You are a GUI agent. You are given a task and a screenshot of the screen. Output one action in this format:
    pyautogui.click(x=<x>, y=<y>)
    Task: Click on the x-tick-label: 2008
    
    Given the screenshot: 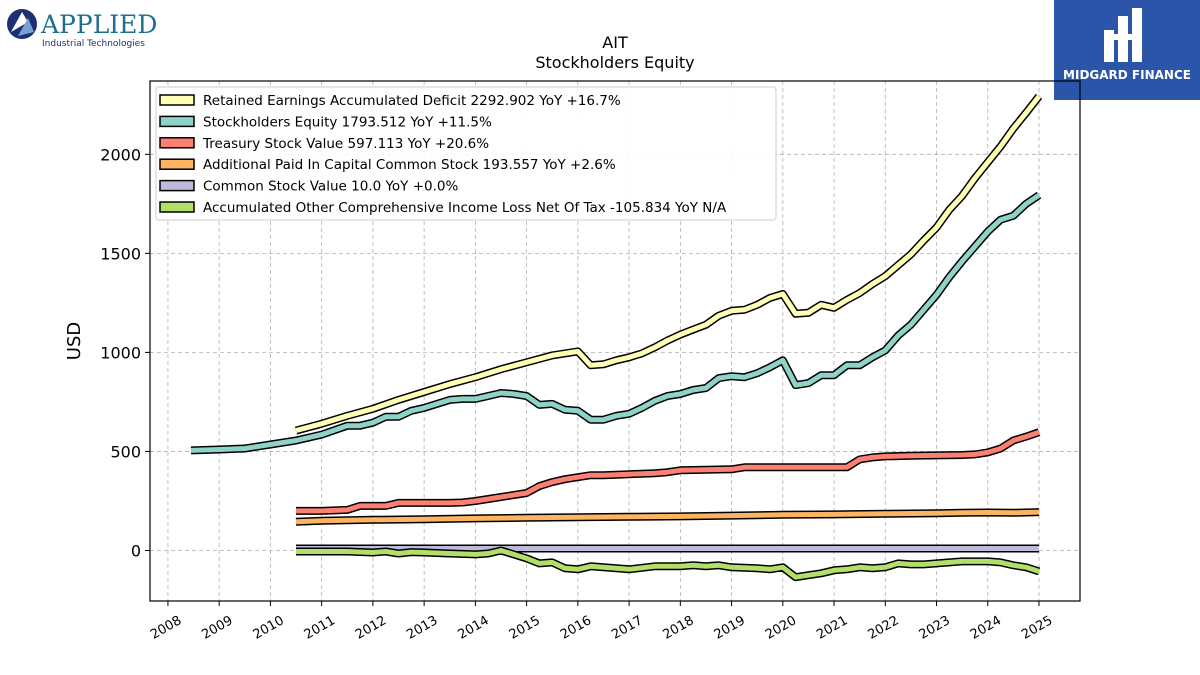 What is the action you would take?
    pyautogui.click(x=166, y=628)
    